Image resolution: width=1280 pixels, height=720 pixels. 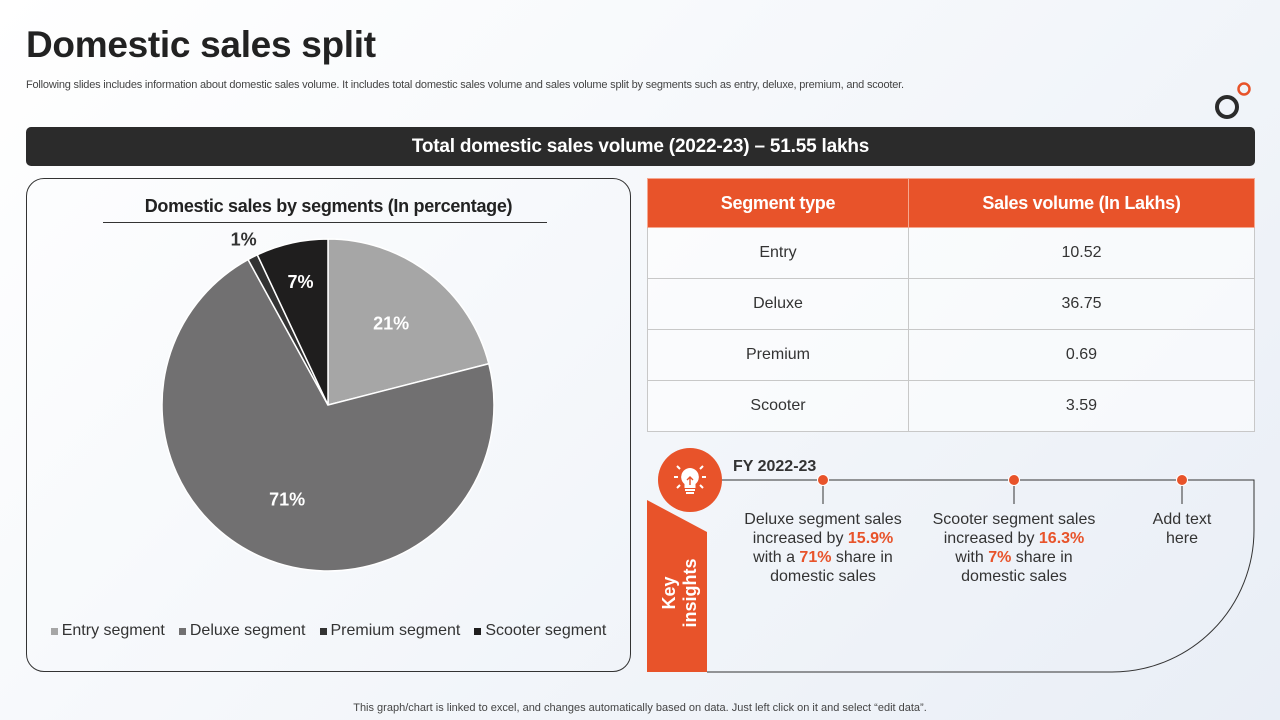 I want to click on table-header-row: Segment type Sales volume (In Lakhs), so click(x=951, y=203).